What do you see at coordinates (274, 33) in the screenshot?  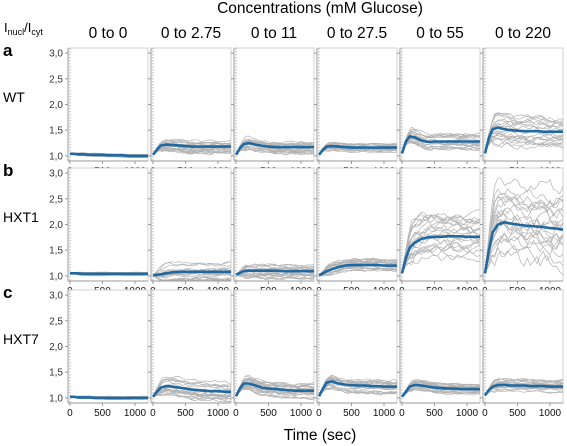 I see `column-header: 0 to 11` at bounding box center [274, 33].